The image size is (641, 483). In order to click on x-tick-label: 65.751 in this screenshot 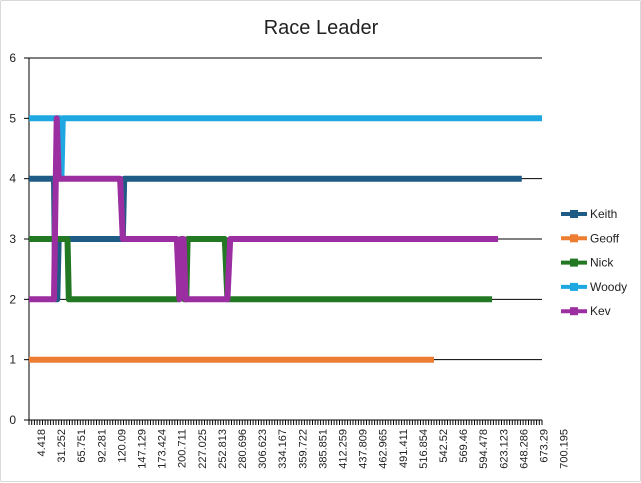, I will do `click(82, 446)`.